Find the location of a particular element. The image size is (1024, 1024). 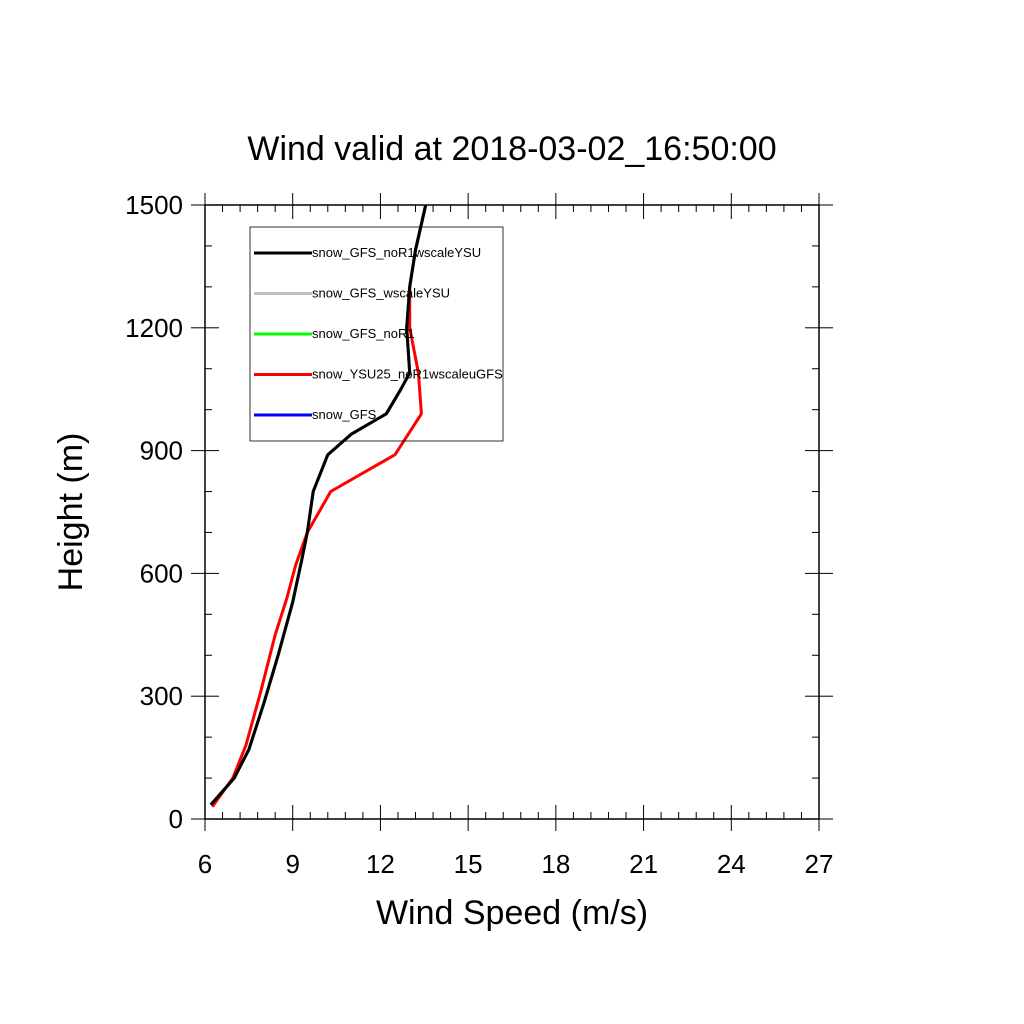

legend-label: snow_GFS is located at coordinates (344, 414).